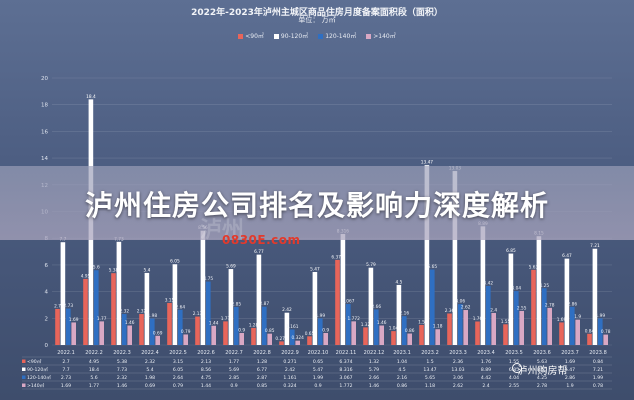 The image size is (634, 400). I want to click on bar-value-label: 3.15, so click(170, 300).